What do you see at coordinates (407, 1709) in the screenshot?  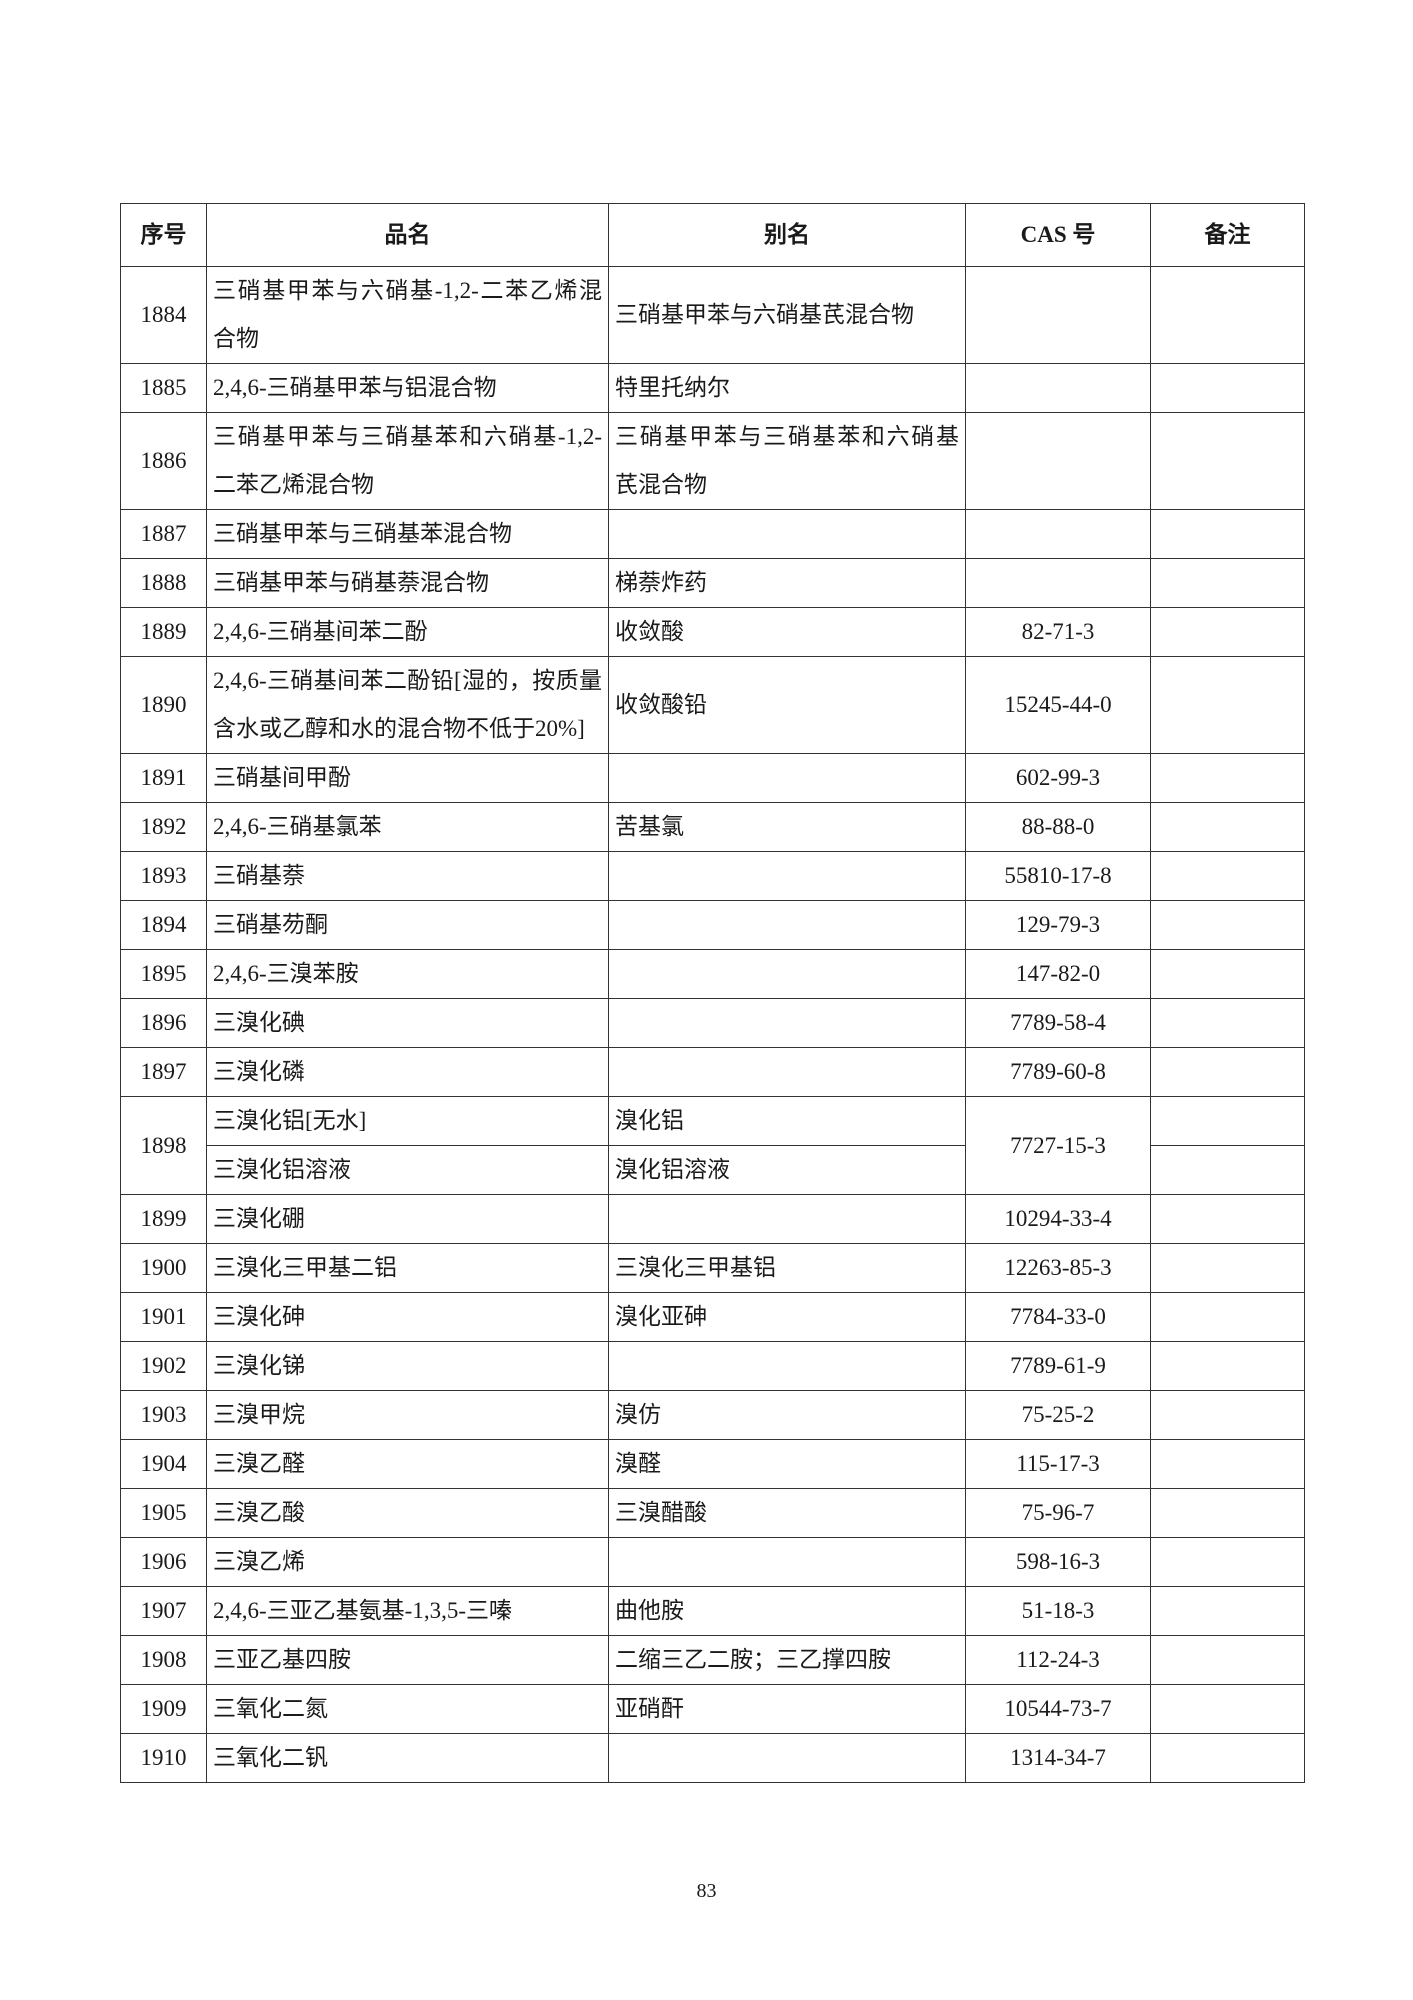 I see `cell-name: 三氧化二氮` at bounding box center [407, 1709].